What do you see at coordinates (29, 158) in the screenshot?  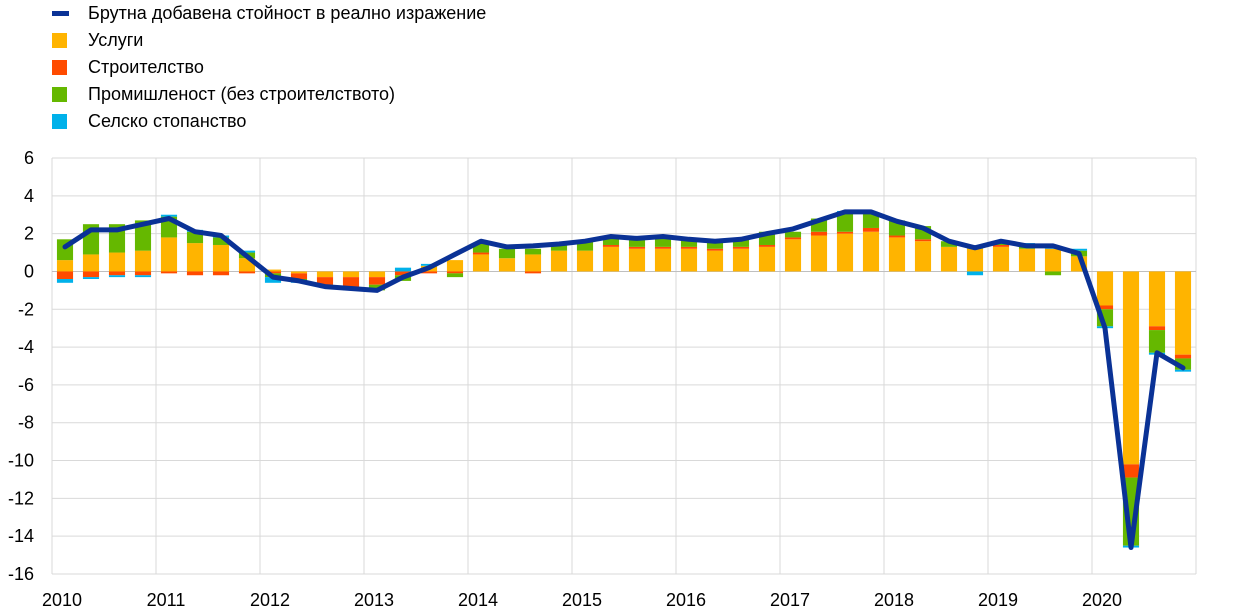 I see `y-tick-label: 6` at bounding box center [29, 158].